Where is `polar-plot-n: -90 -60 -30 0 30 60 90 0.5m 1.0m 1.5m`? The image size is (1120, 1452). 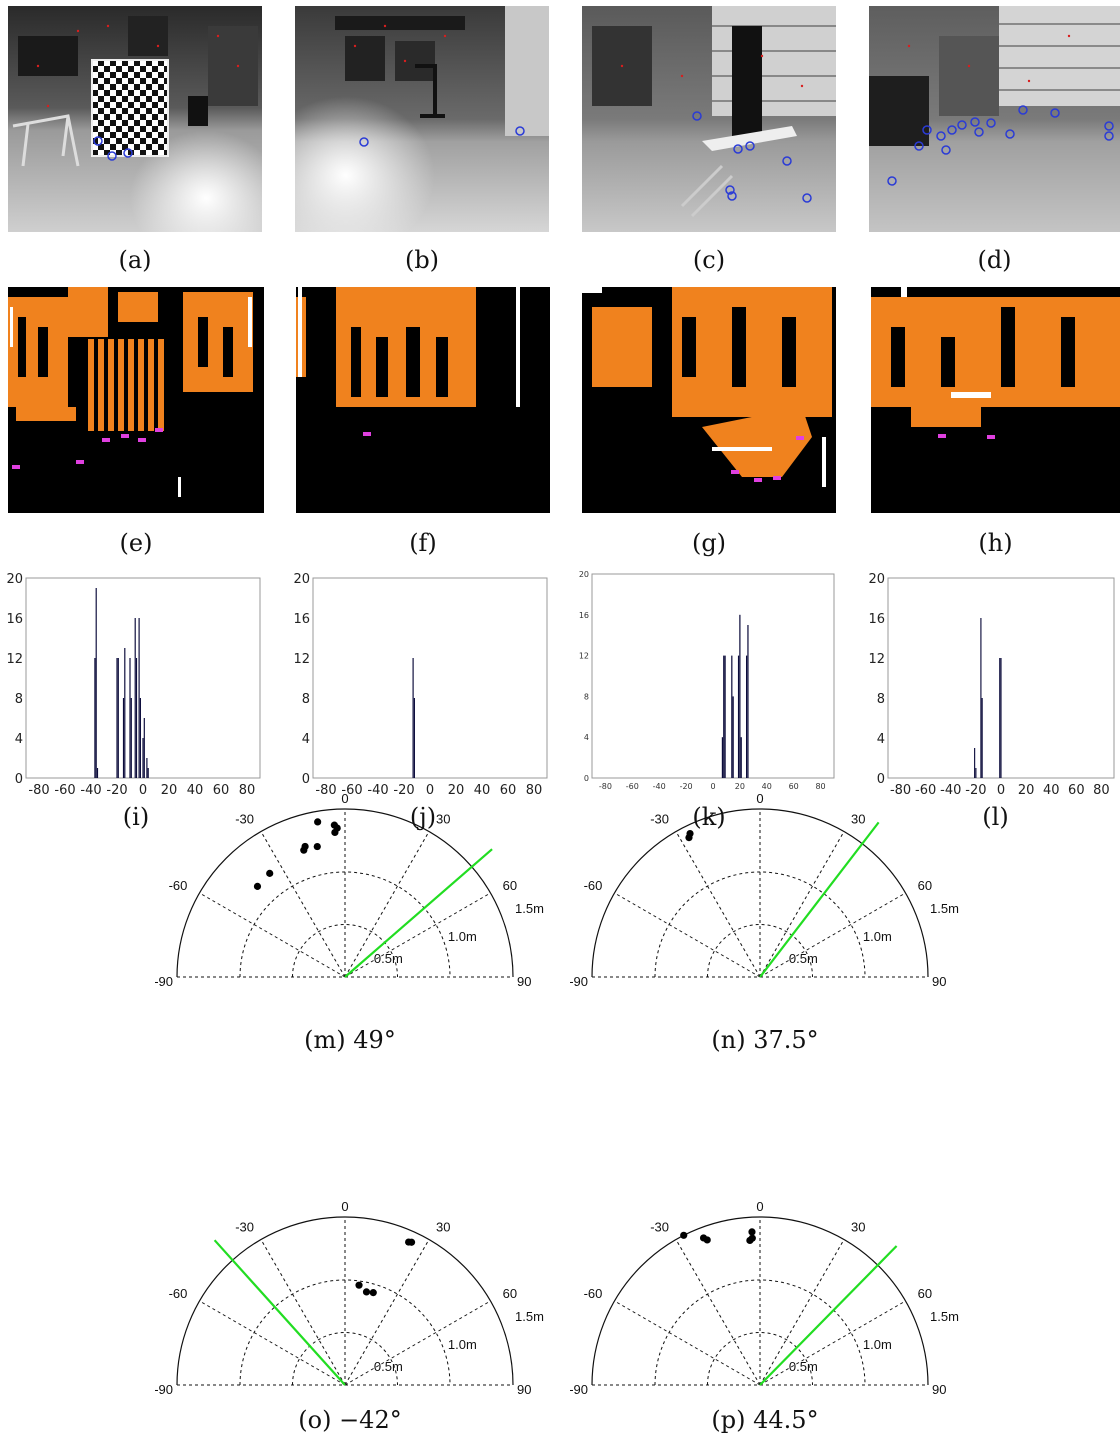 polar-plot-n: -90 -60 -30 0 30 60 90 0.5m 1.0m 1.5m is located at coordinates (765, 850).